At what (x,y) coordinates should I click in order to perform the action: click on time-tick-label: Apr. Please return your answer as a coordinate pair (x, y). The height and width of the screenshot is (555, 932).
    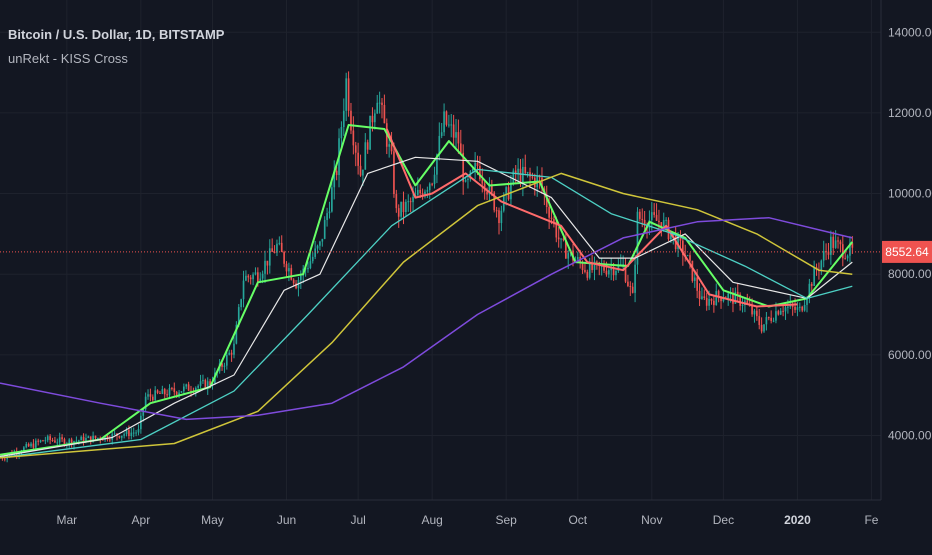
    Looking at the image, I should click on (141, 520).